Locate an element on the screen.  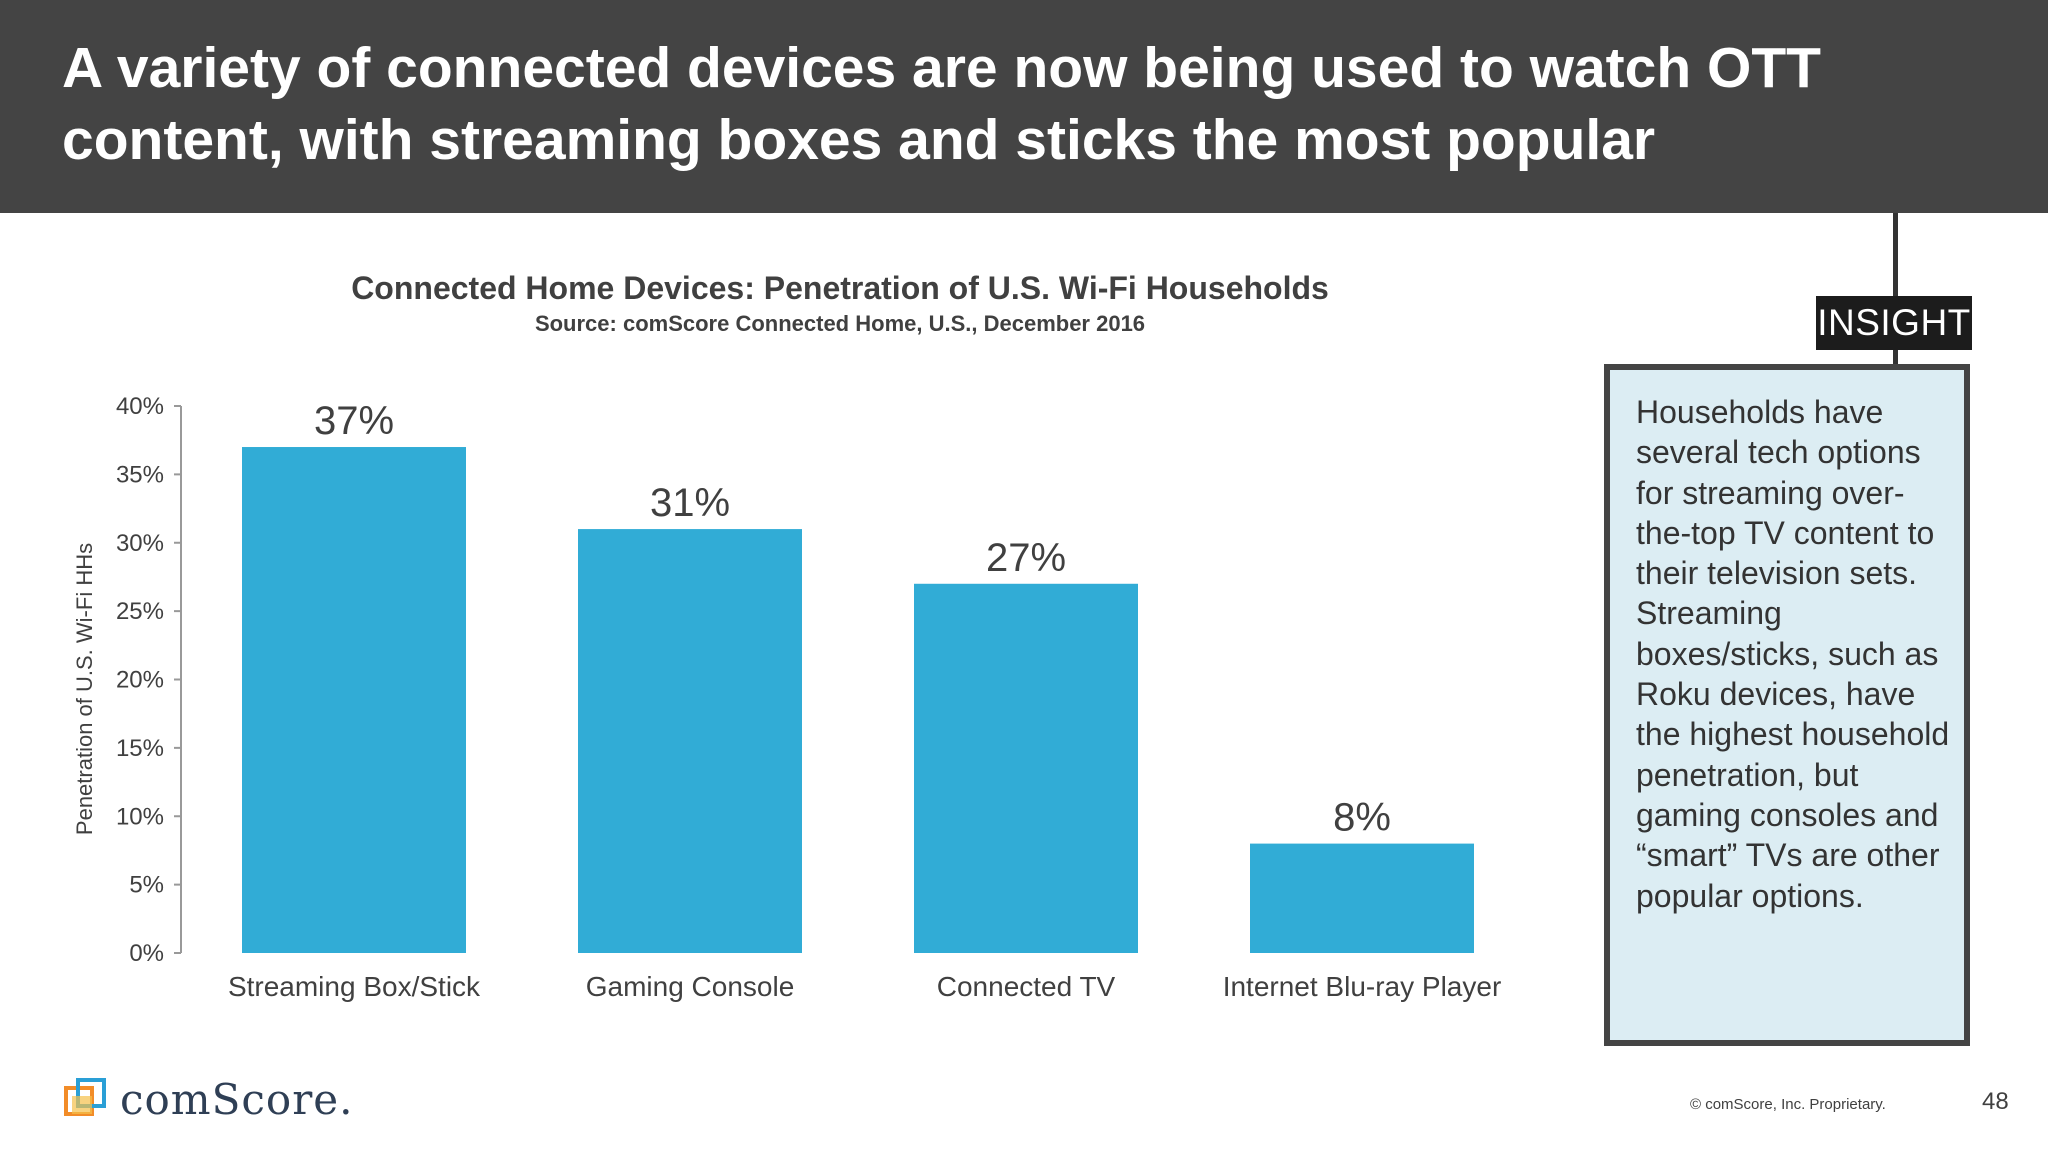
y-tick-label: 10% is located at coordinates (140, 816).